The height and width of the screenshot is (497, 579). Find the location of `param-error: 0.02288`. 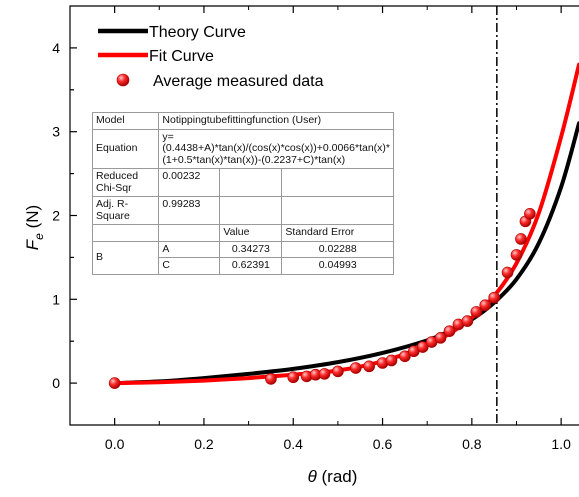

param-error: 0.02288 is located at coordinates (338, 249).